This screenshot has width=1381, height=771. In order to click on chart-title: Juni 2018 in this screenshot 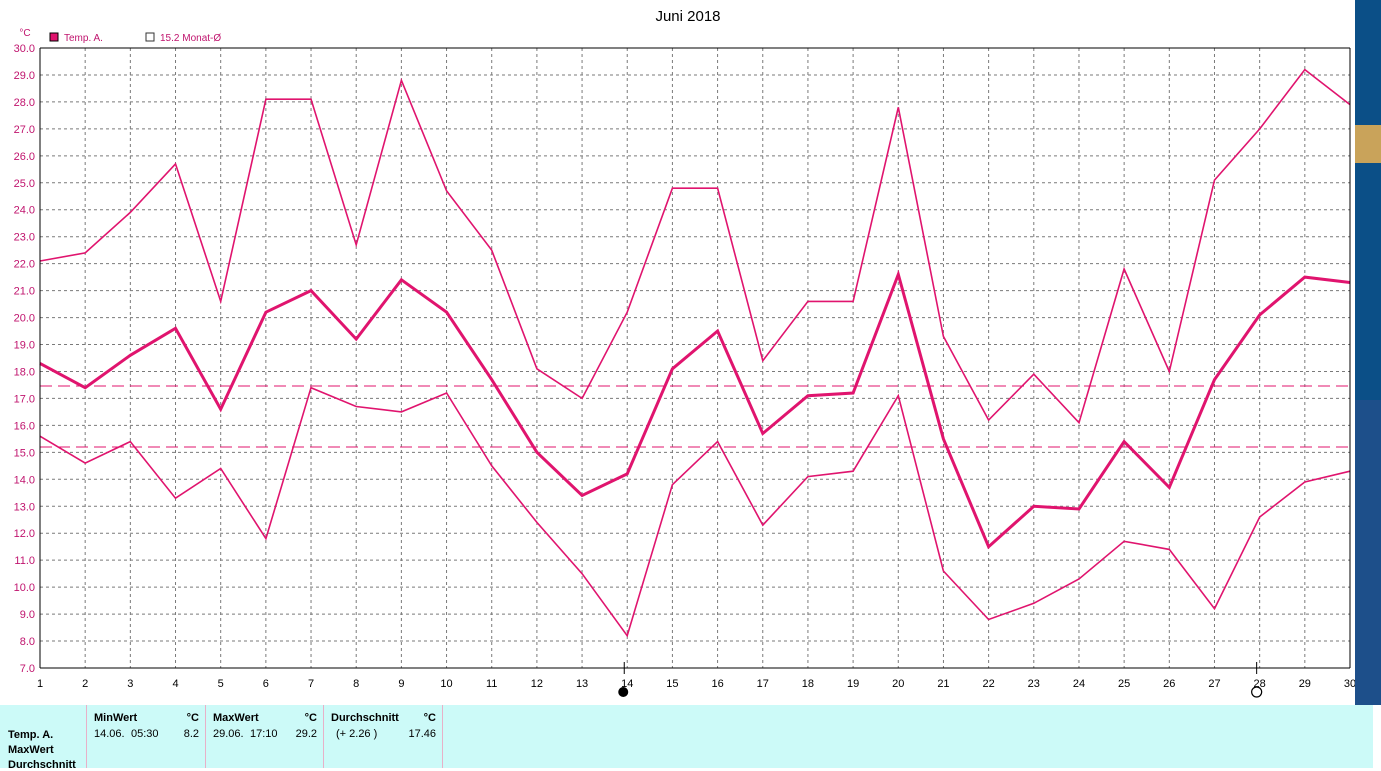, I will do `click(687, 16)`.